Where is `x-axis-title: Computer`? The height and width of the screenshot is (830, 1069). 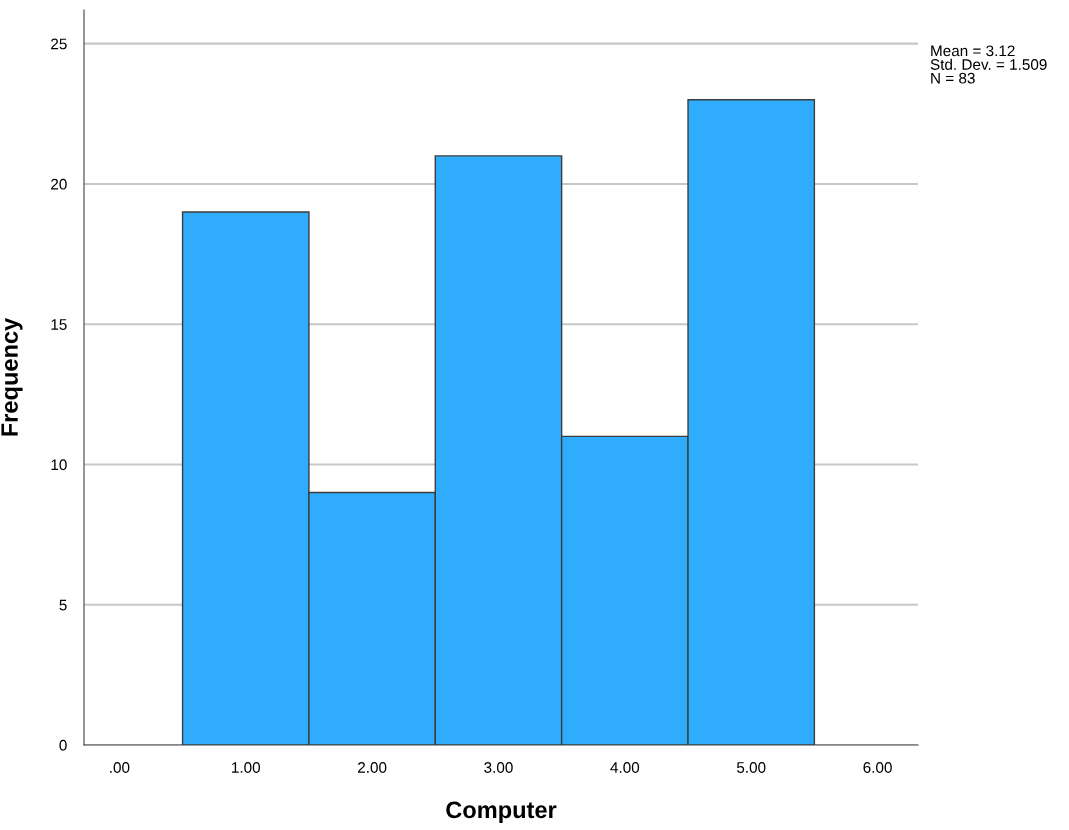 x-axis-title: Computer is located at coordinates (501, 812).